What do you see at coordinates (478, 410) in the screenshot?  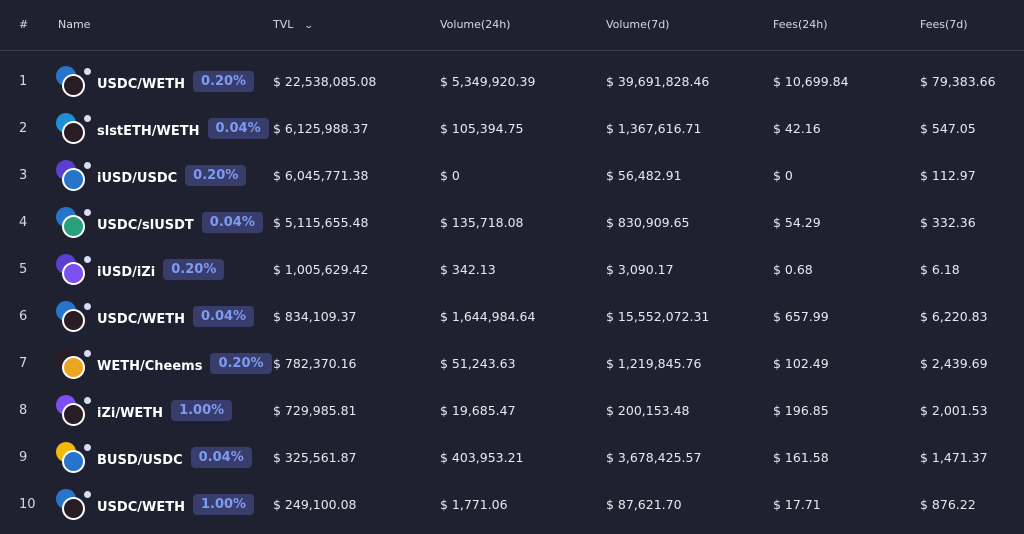 I see `volume-24h-cell: $ 19,685.47` at bounding box center [478, 410].